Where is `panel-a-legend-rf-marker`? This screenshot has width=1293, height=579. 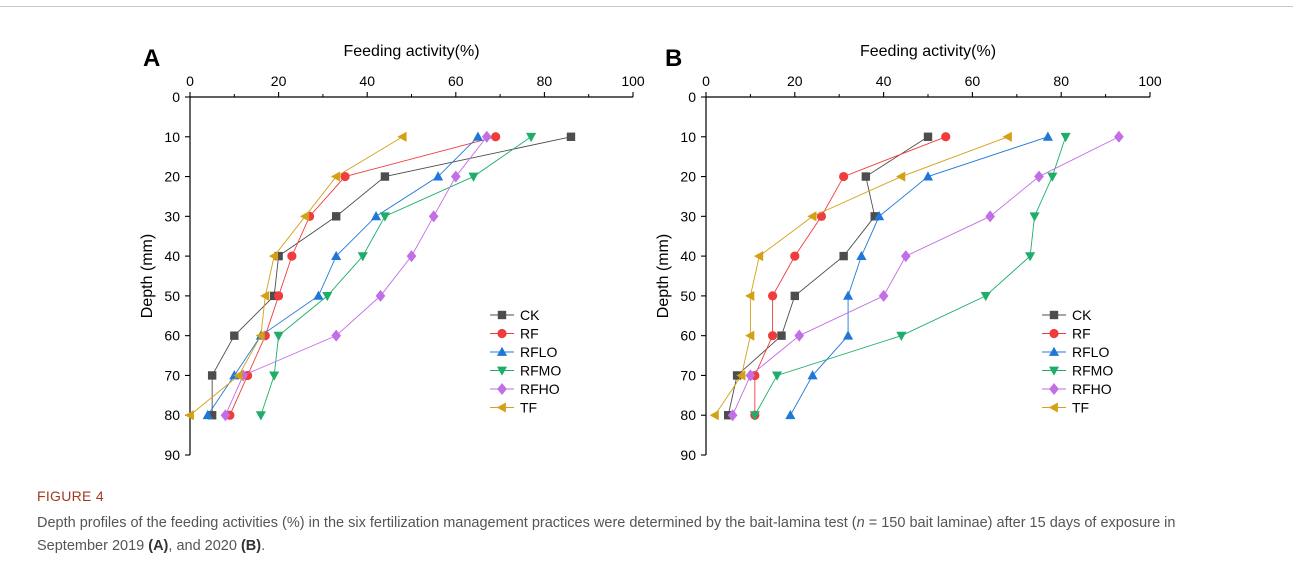 panel-a-legend-rf-marker is located at coordinates (502, 333).